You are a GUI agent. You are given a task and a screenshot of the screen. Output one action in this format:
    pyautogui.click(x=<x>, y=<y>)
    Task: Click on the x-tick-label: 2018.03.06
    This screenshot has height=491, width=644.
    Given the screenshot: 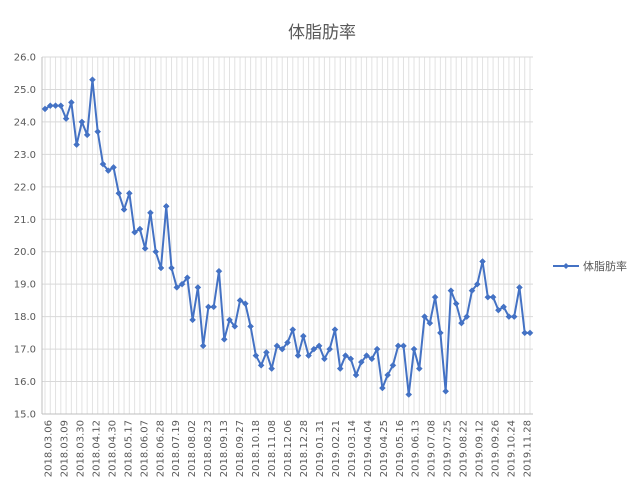 What is the action you would take?
    pyautogui.click(x=49, y=448)
    